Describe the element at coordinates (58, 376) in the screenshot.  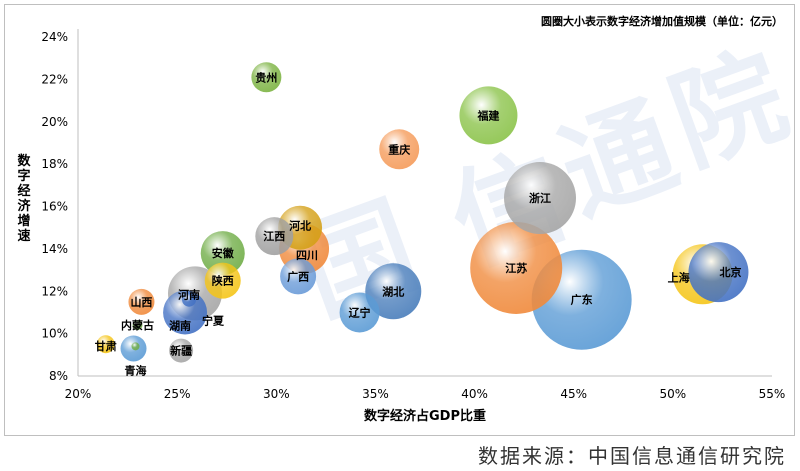
I see `y-tick-label: 8%` at that location.